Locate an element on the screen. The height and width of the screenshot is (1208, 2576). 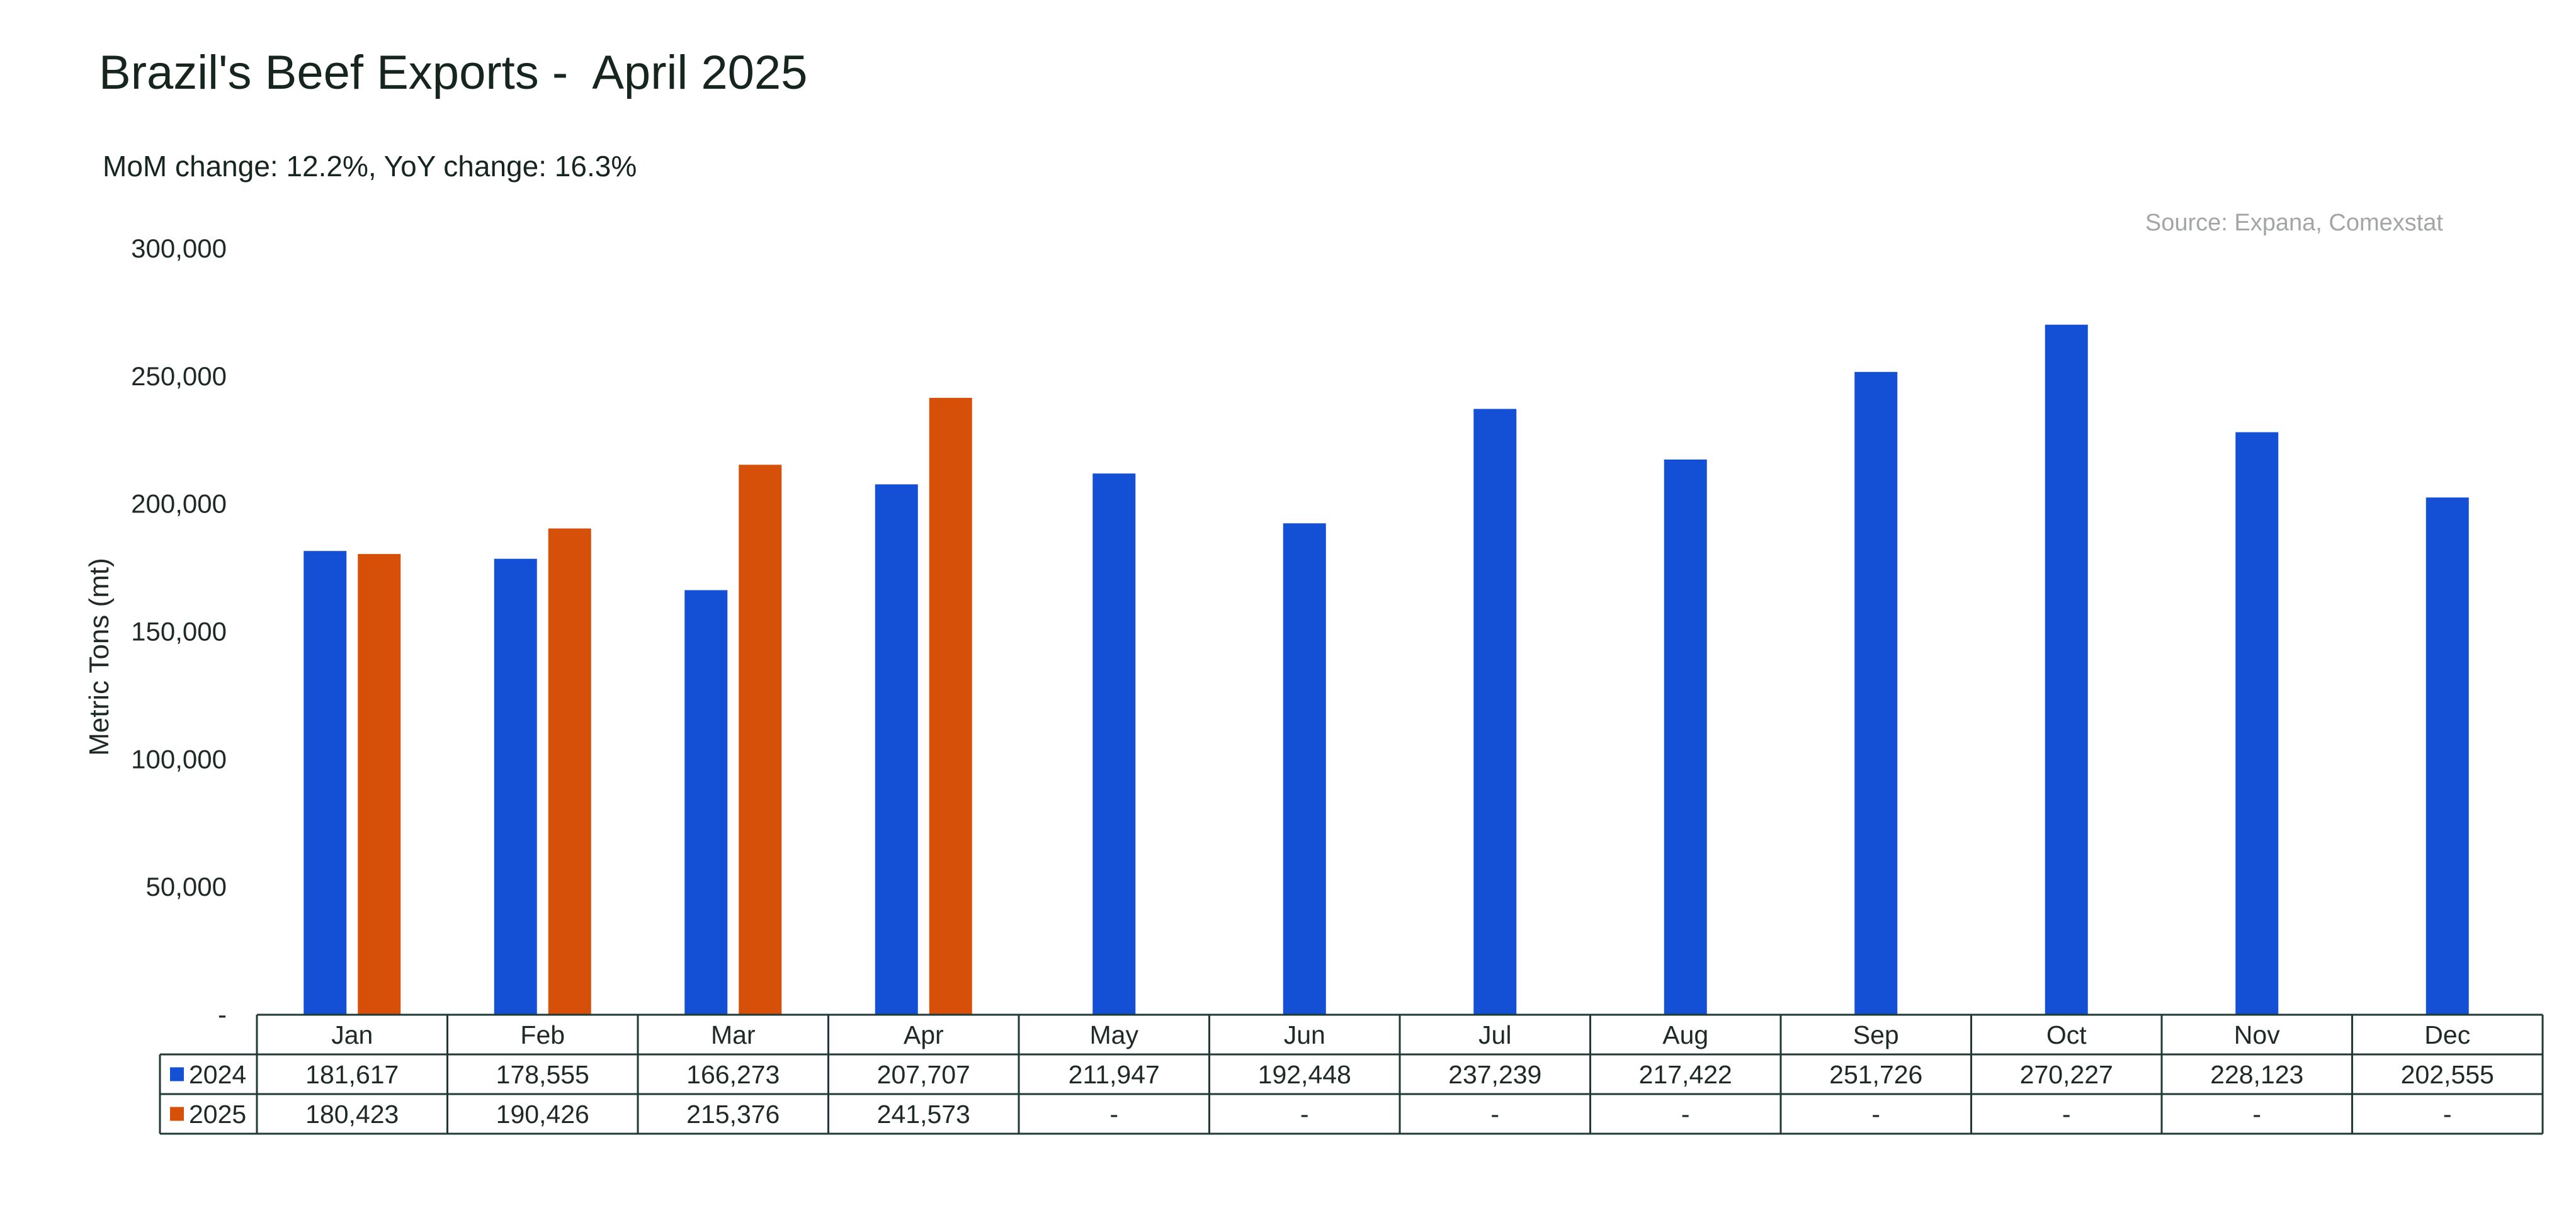
table-cell-2024: 166,273 is located at coordinates (733, 1074).